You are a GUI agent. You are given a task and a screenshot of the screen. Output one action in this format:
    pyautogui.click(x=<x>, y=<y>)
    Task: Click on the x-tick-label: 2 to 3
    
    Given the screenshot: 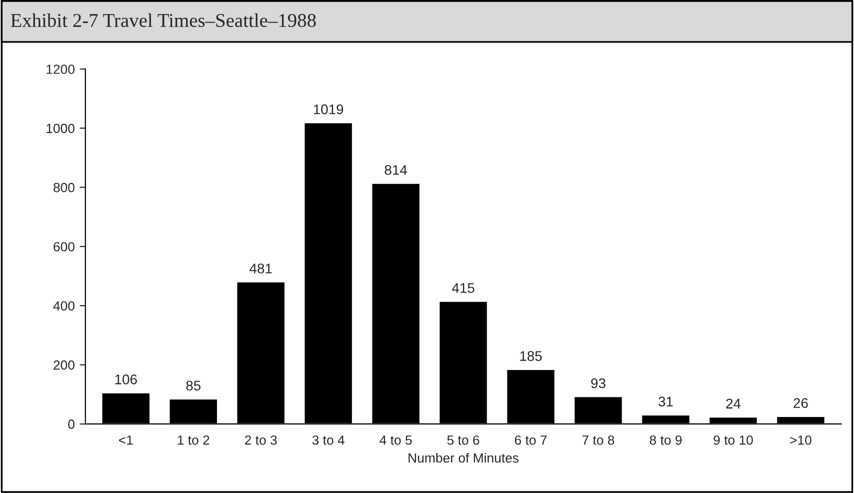 What is the action you would take?
    pyautogui.click(x=261, y=440)
    